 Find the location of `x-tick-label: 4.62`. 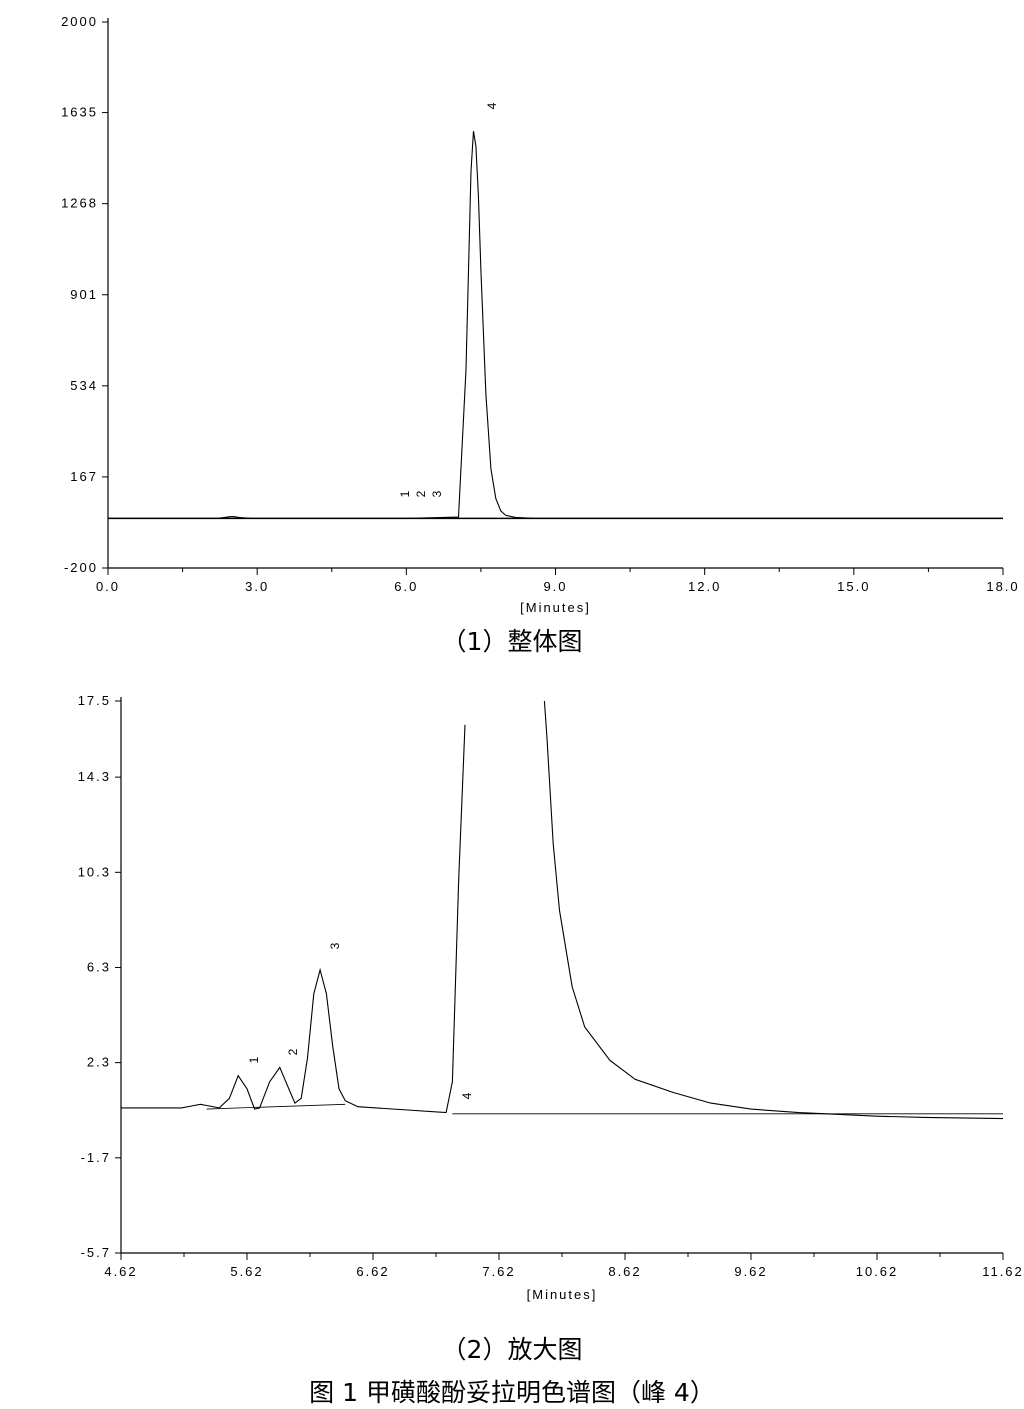

x-tick-label: 4.62 is located at coordinates (120, 1271).